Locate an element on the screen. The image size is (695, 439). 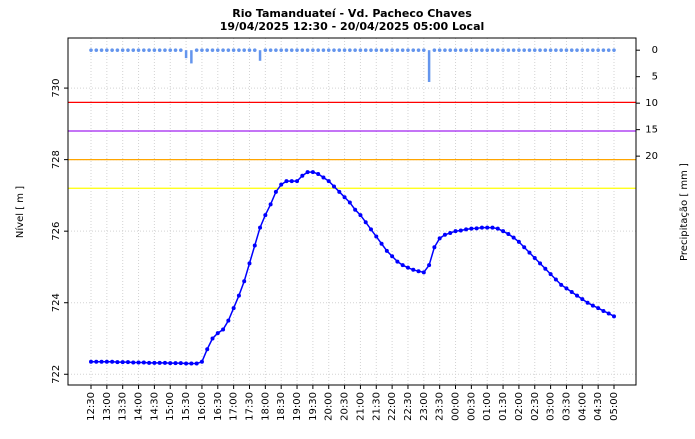
y2-tick-label: 5 is located at coordinates (655, 77).